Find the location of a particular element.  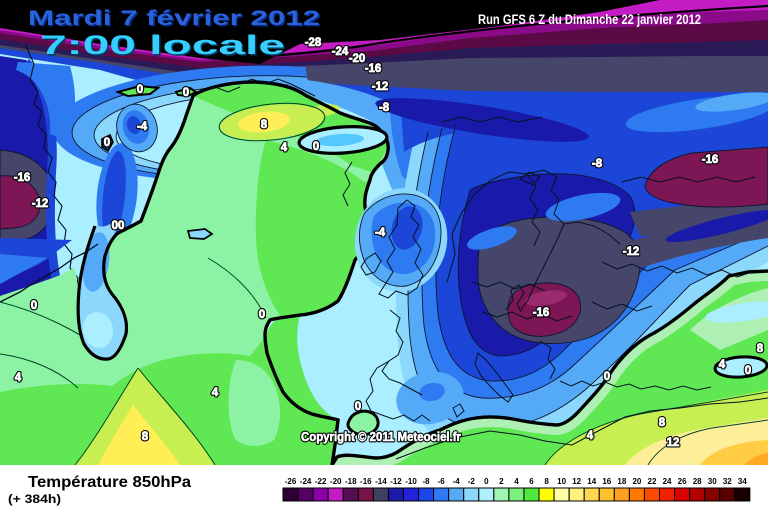

svg-text: 34 is located at coordinates (742, 481).